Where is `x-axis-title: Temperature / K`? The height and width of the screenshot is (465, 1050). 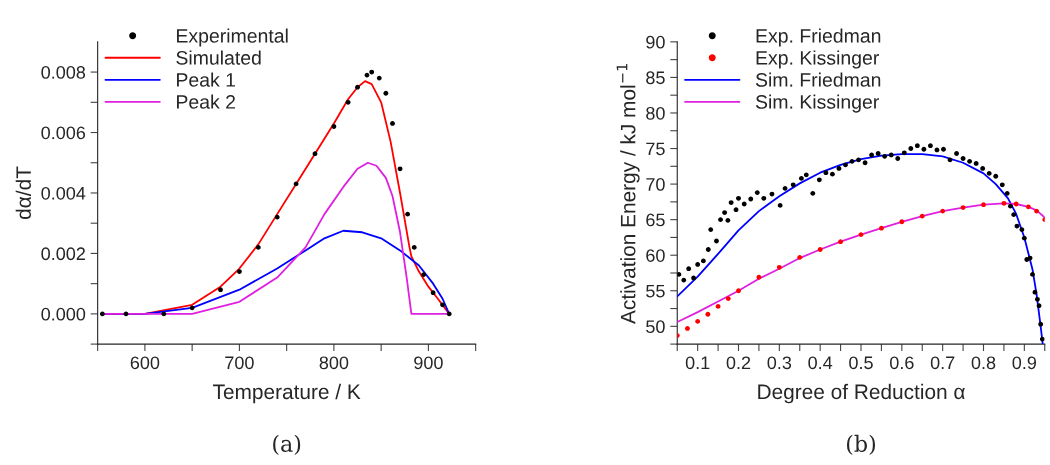
x-axis-title: Temperature / K is located at coordinates (287, 393).